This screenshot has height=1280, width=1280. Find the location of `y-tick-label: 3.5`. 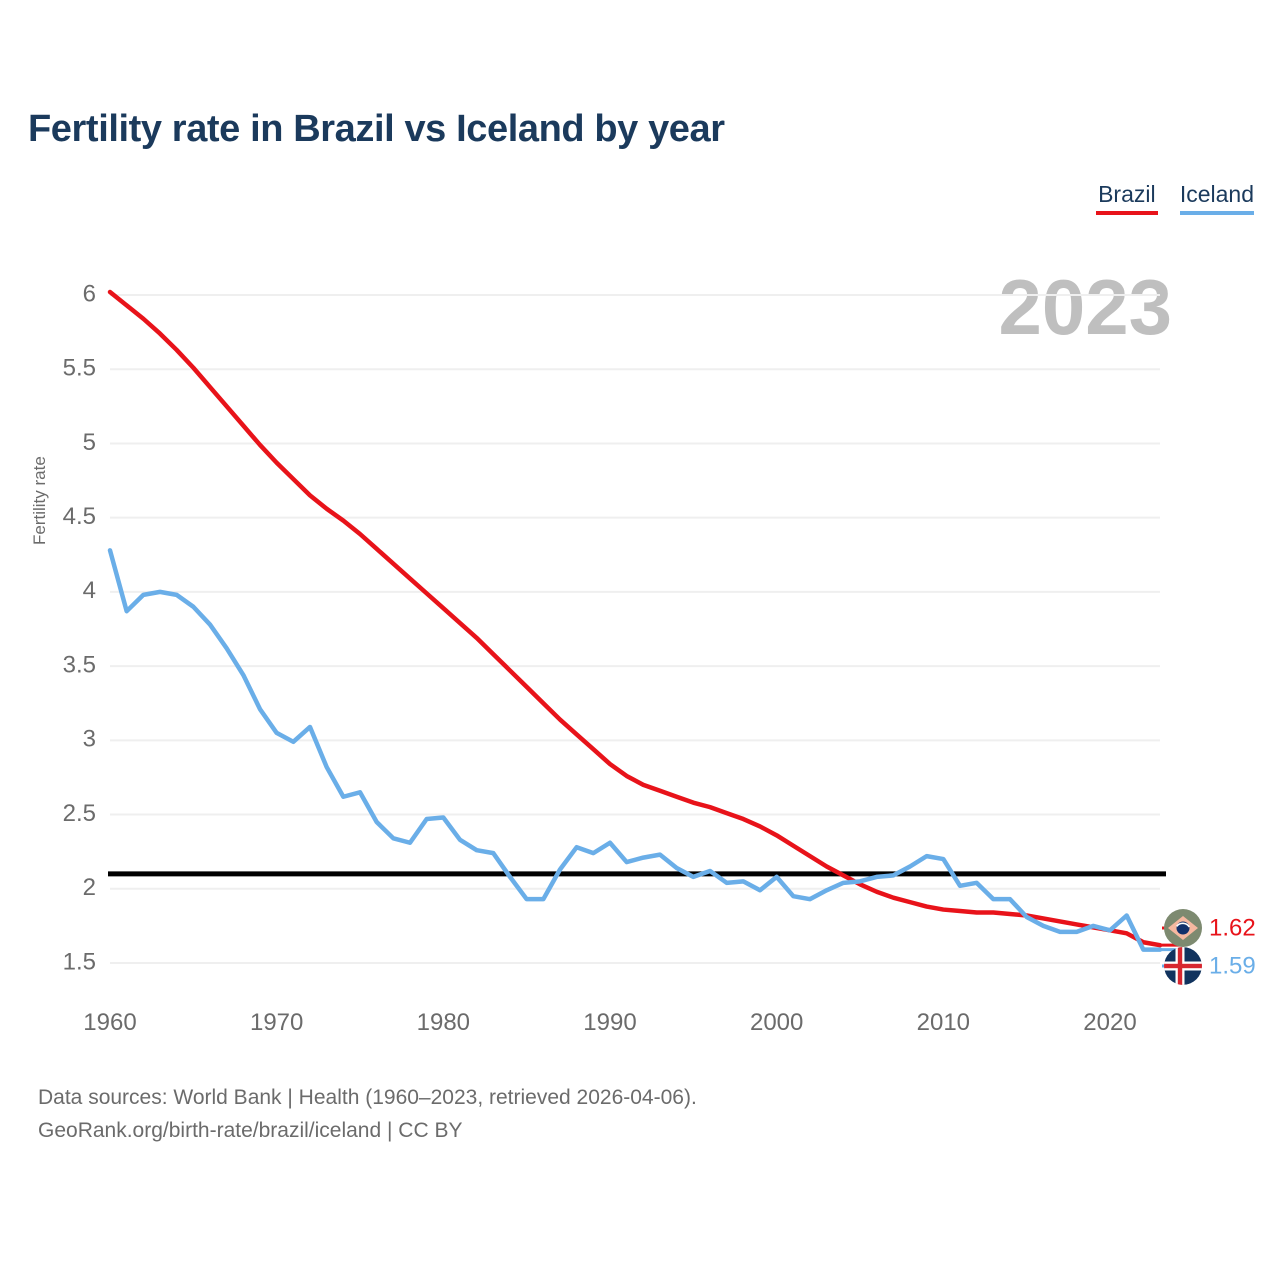

y-tick-label: 3.5 is located at coordinates (79, 664).